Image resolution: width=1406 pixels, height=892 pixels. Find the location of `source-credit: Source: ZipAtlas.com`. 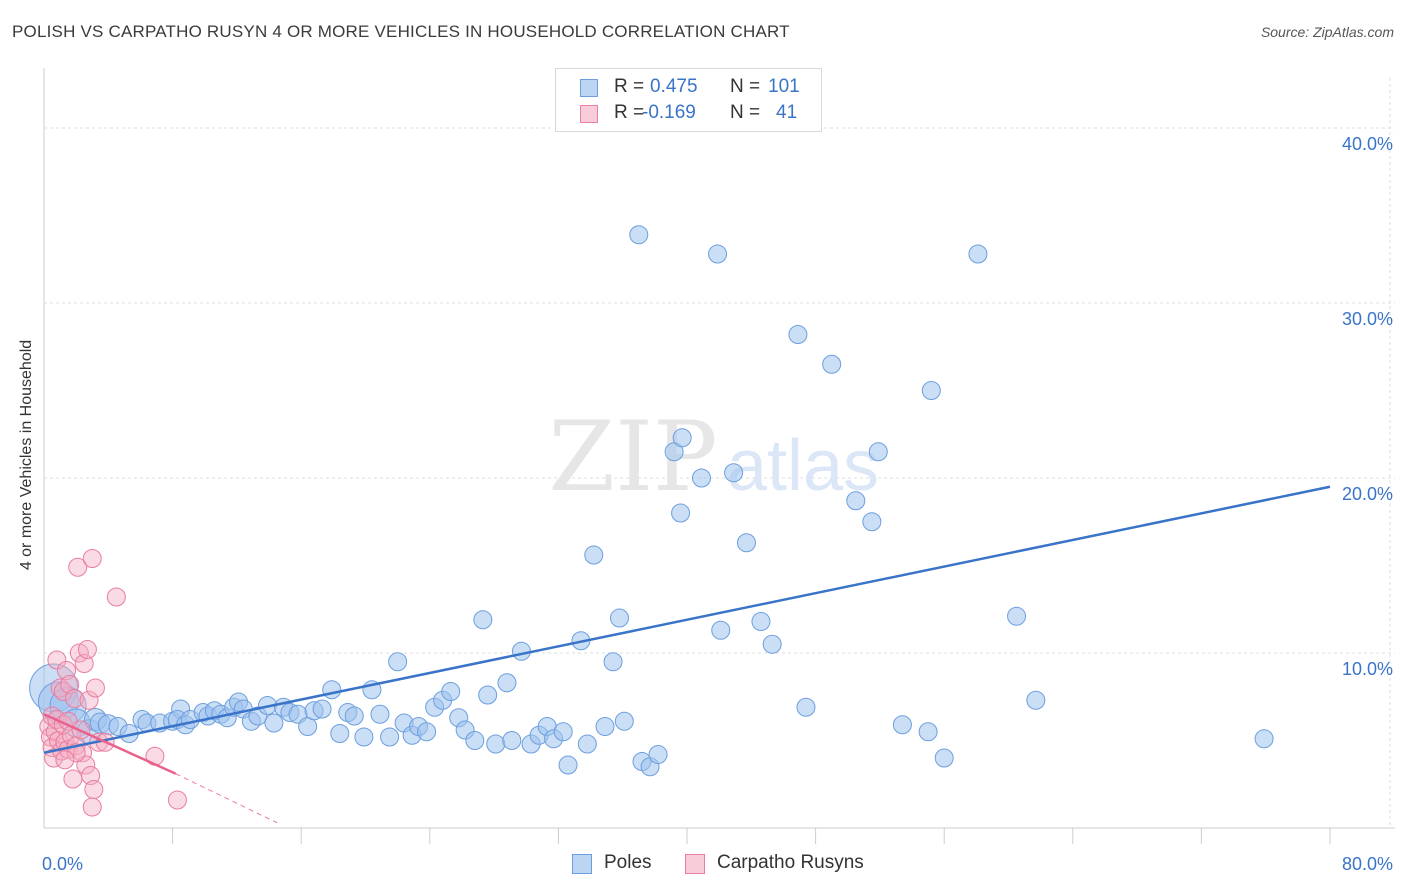

source-credit: Source: ZipAtlas.com is located at coordinates (1327, 32).